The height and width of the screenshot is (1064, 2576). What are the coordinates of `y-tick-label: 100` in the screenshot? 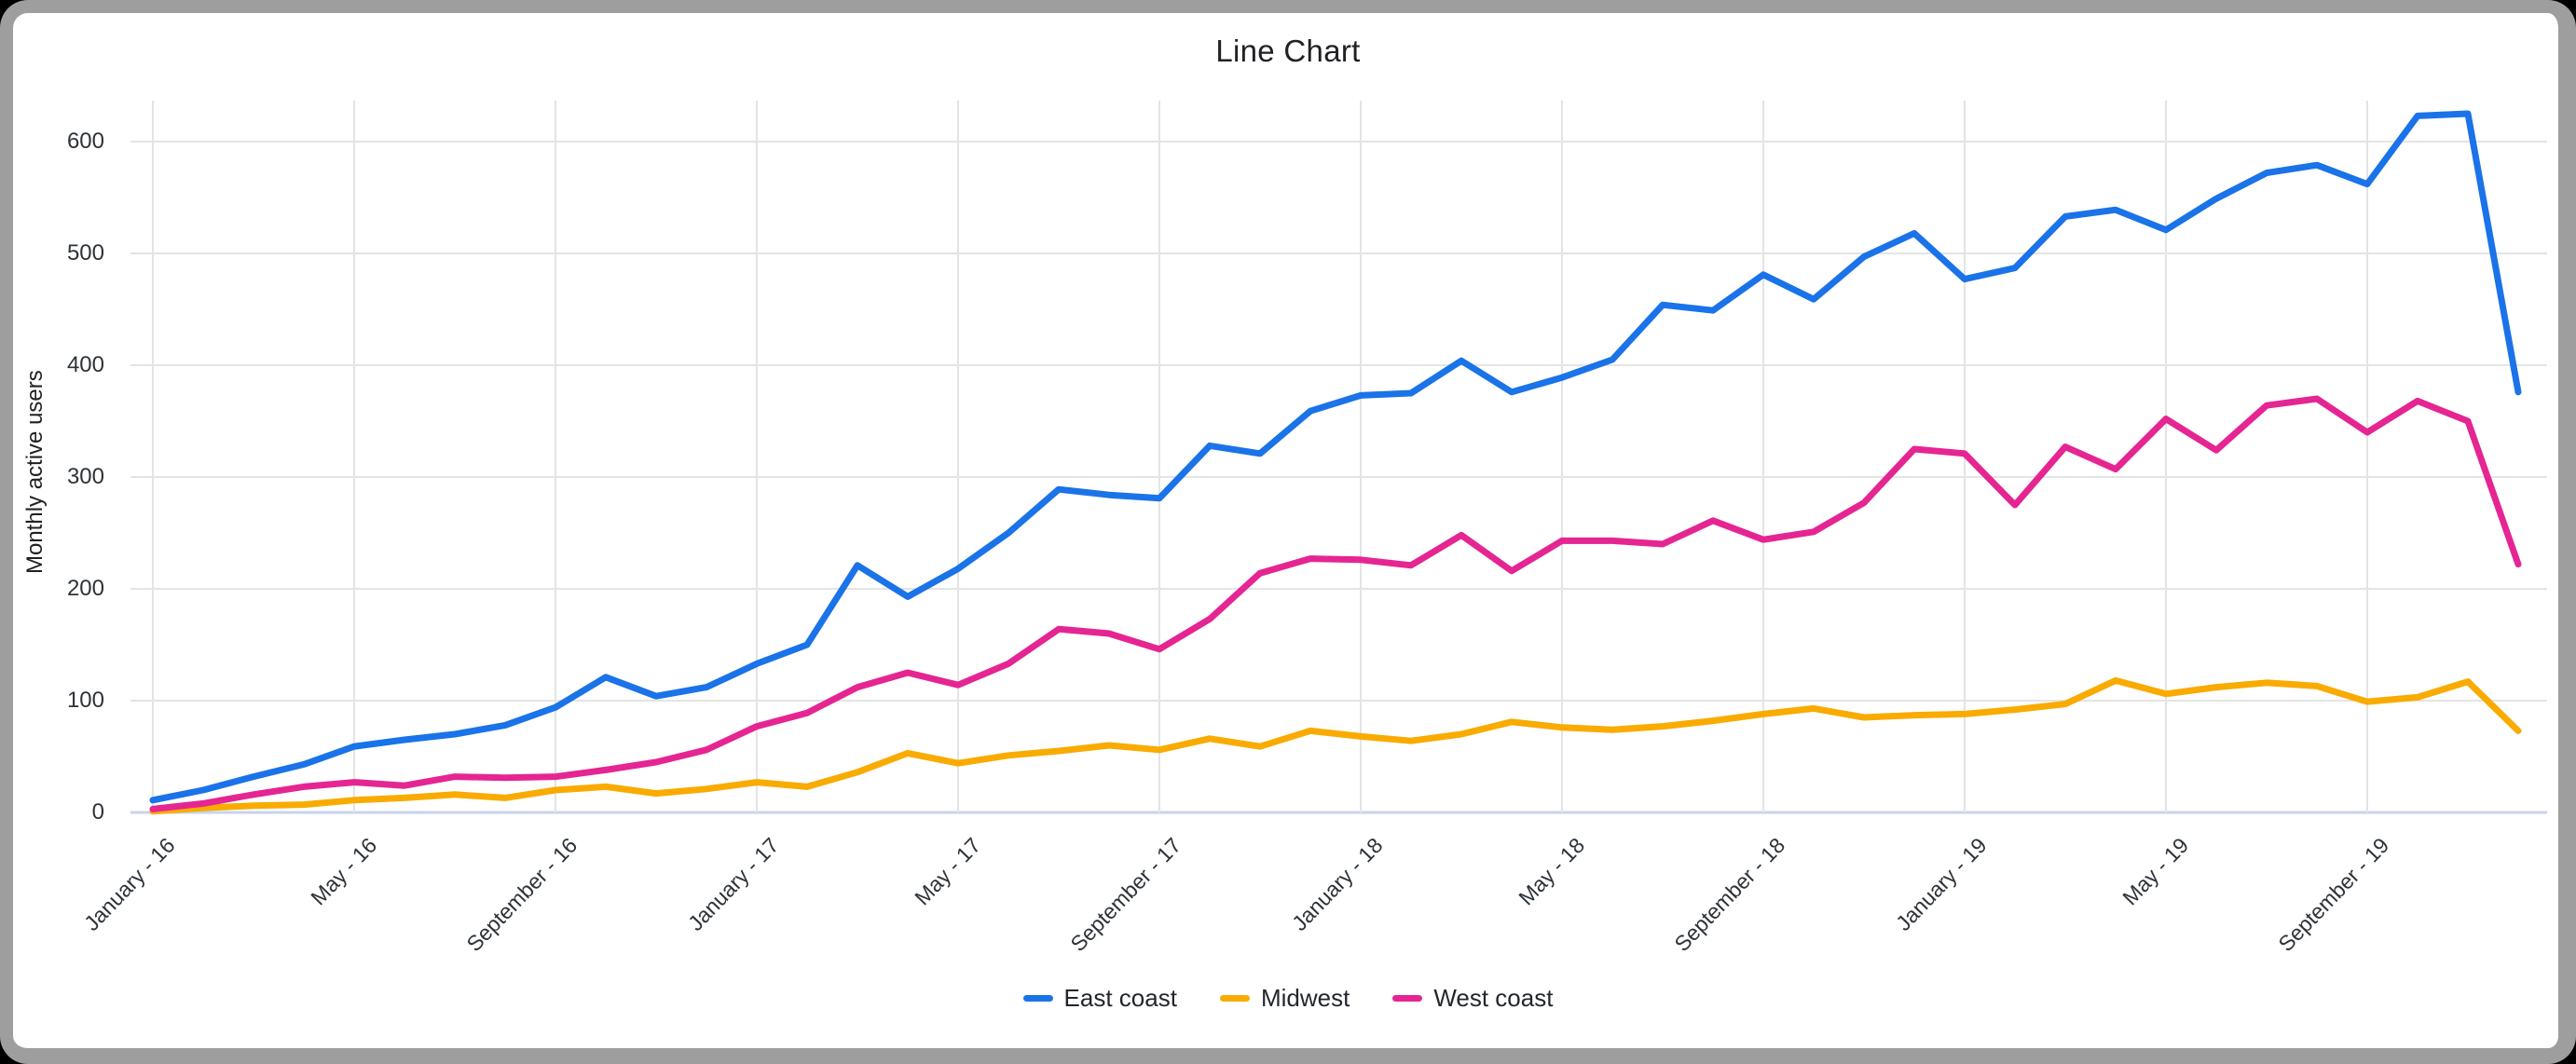 It's located at (85, 700).